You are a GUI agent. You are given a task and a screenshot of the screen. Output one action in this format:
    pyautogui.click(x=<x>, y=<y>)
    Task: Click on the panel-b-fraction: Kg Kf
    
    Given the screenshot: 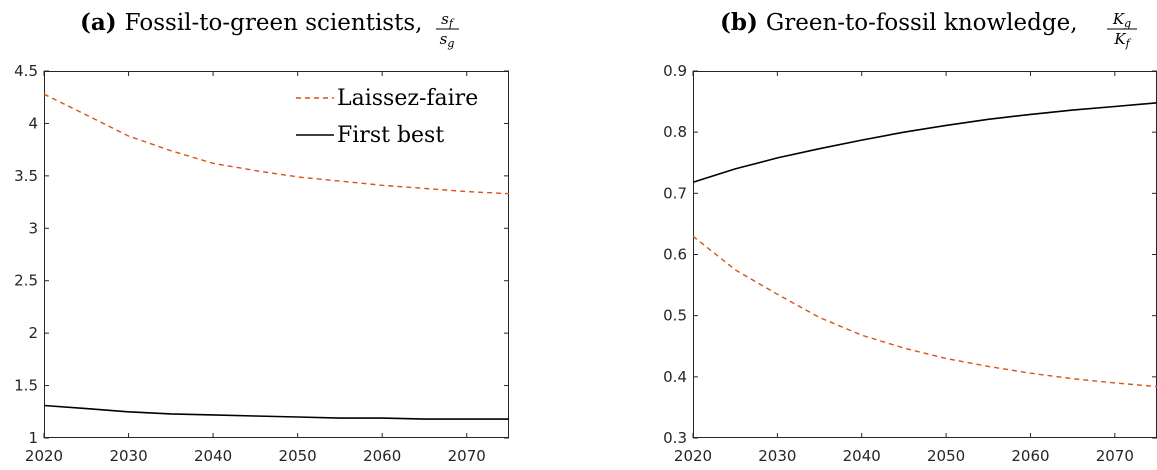 What is the action you would take?
    pyautogui.click(x=1122, y=30)
    